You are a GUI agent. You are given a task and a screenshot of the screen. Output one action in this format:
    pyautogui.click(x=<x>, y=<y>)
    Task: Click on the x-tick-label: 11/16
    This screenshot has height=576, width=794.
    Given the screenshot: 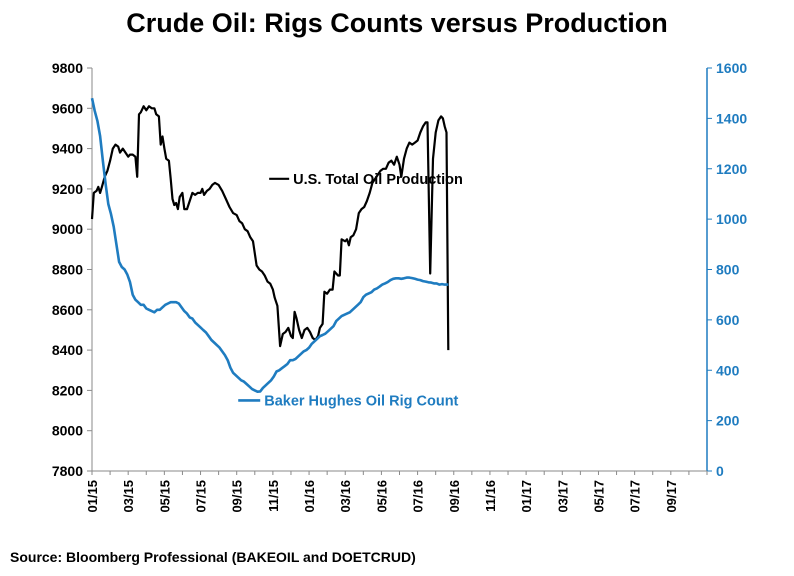 What is the action you would take?
    pyautogui.click(x=490, y=496)
    